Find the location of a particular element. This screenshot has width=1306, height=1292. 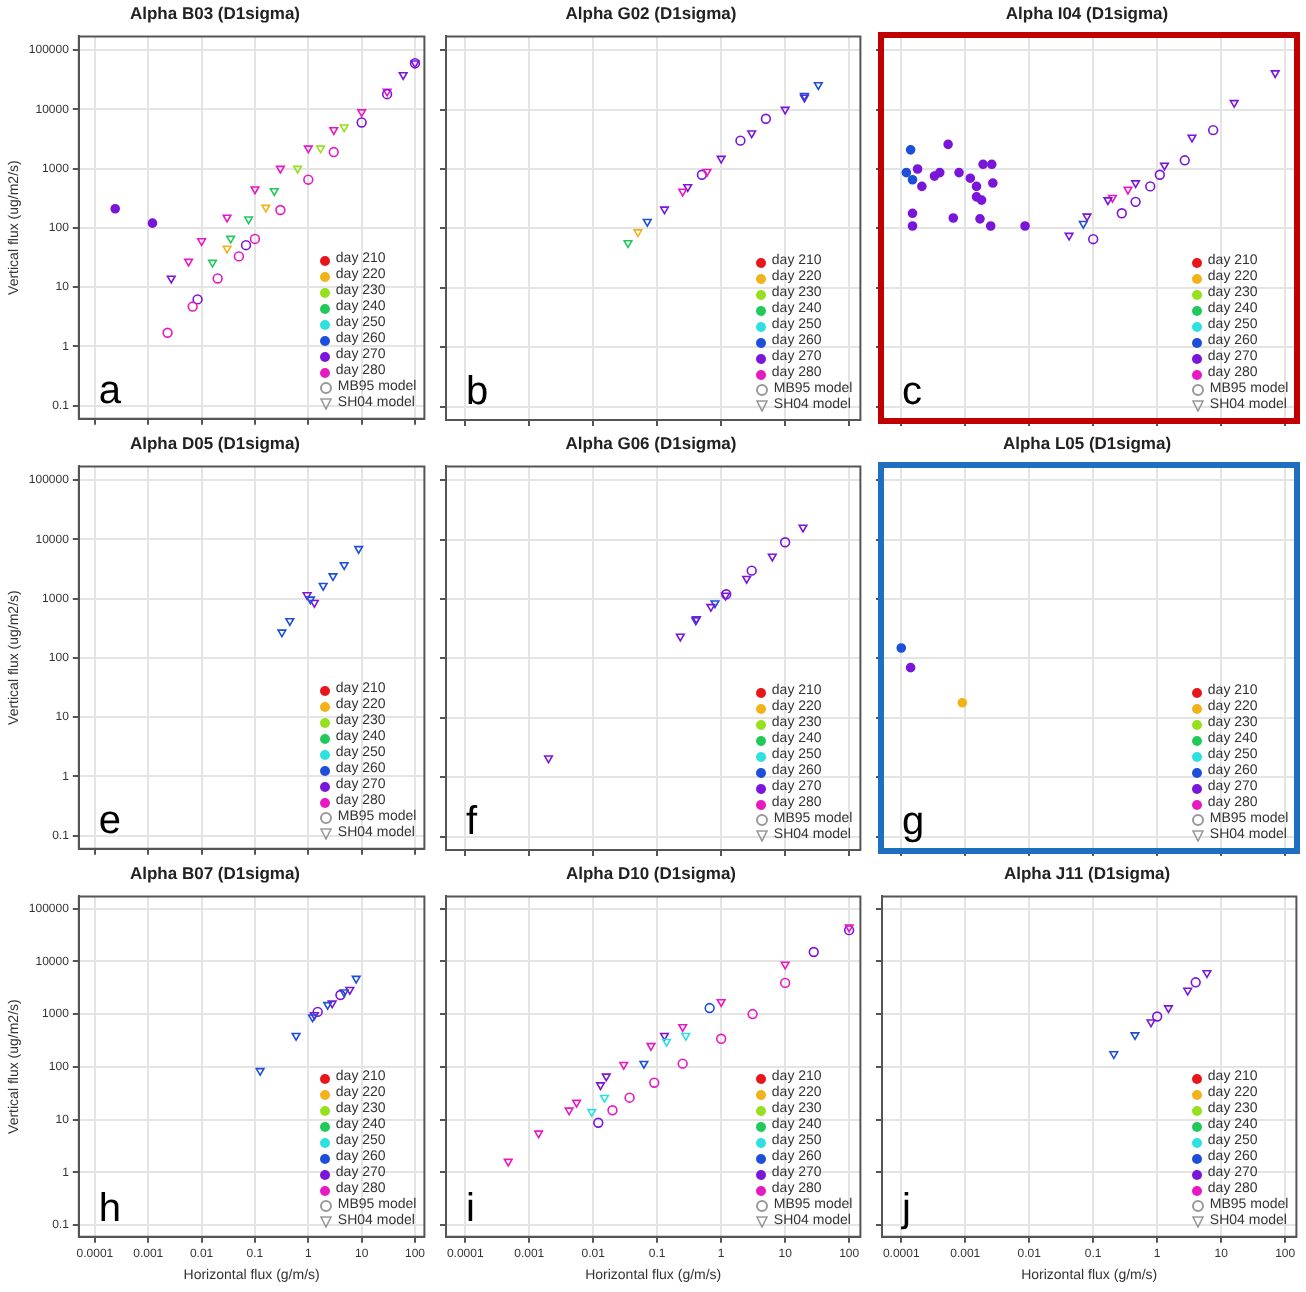

chart-title: Alpha L05 (D1sigma) is located at coordinates (1087, 442).